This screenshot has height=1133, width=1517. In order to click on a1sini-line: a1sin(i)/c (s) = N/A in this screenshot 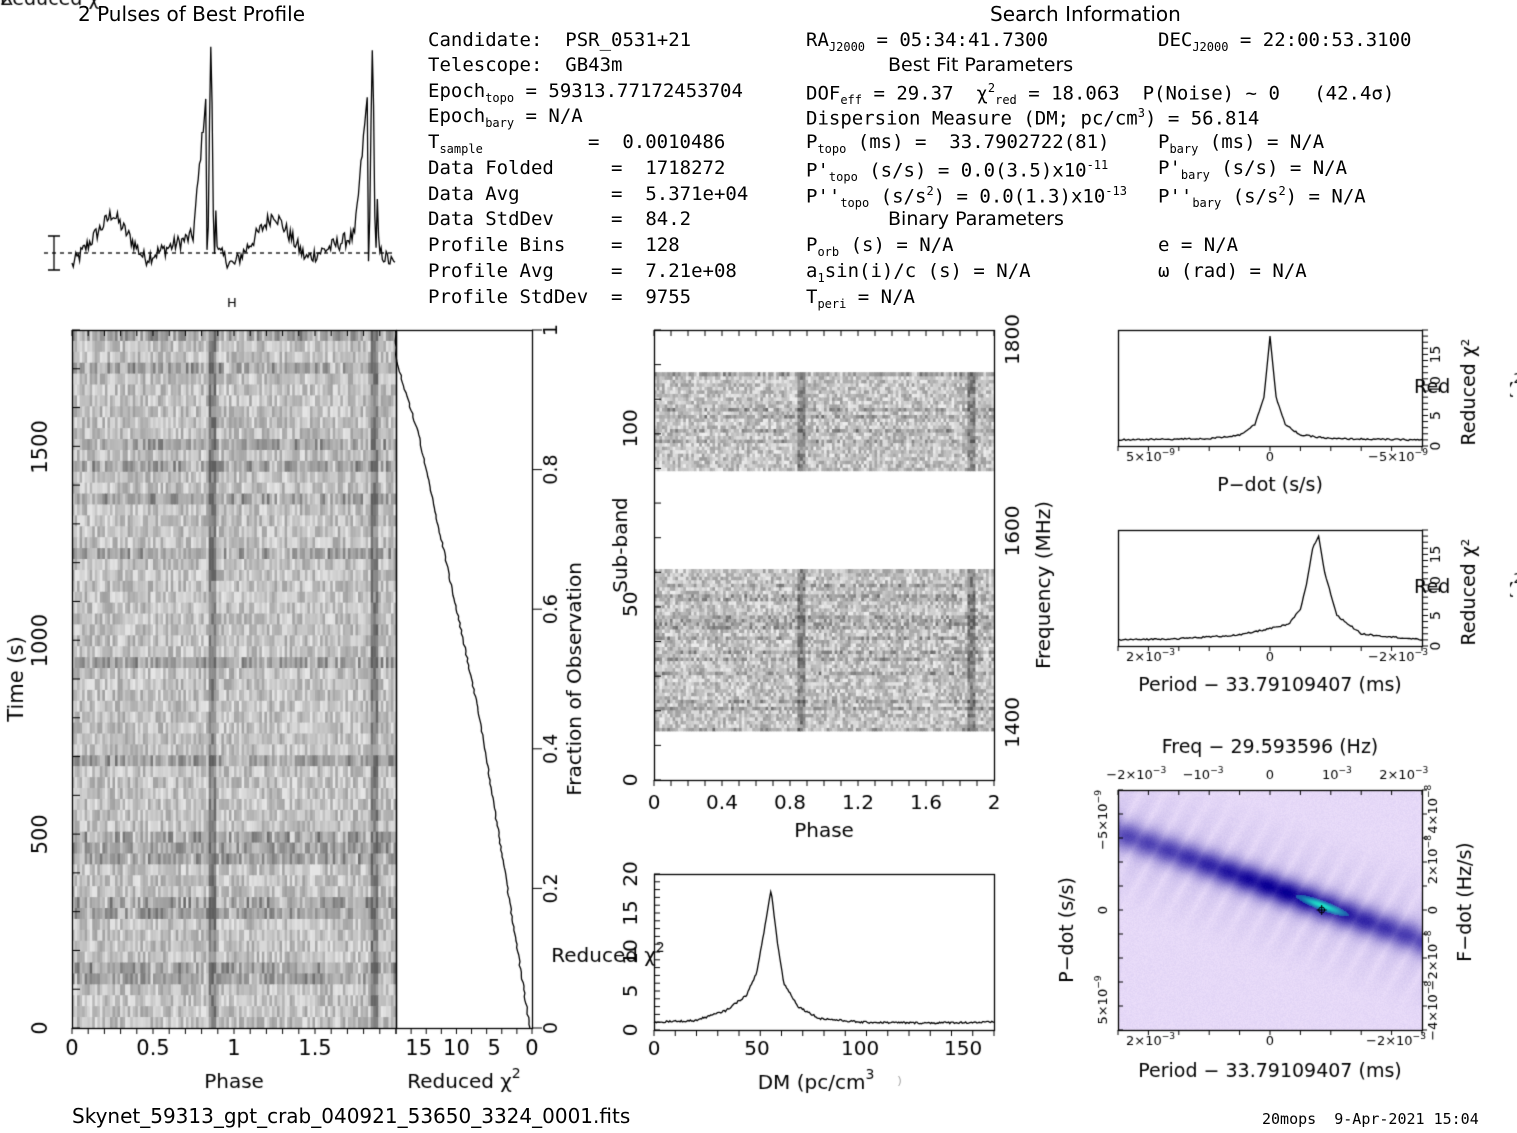, I will do `click(918, 272)`.